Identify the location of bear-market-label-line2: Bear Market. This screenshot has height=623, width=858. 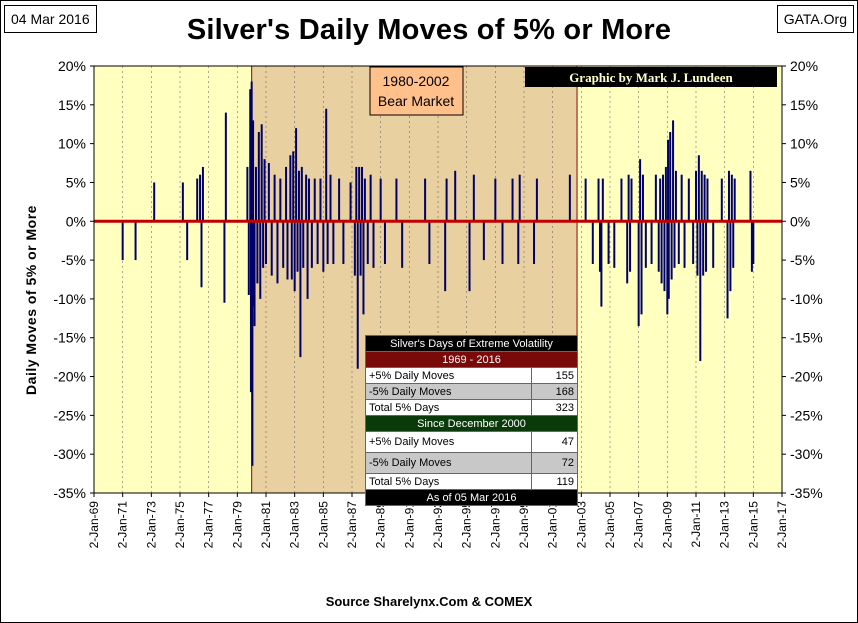
(416, 101).